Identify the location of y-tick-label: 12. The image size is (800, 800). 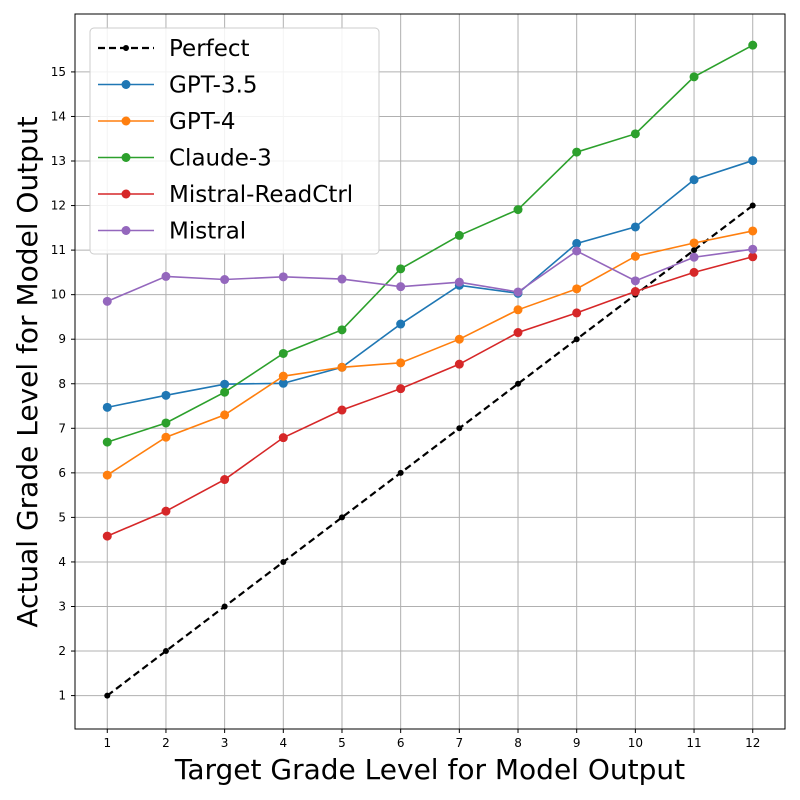
(58, 206).